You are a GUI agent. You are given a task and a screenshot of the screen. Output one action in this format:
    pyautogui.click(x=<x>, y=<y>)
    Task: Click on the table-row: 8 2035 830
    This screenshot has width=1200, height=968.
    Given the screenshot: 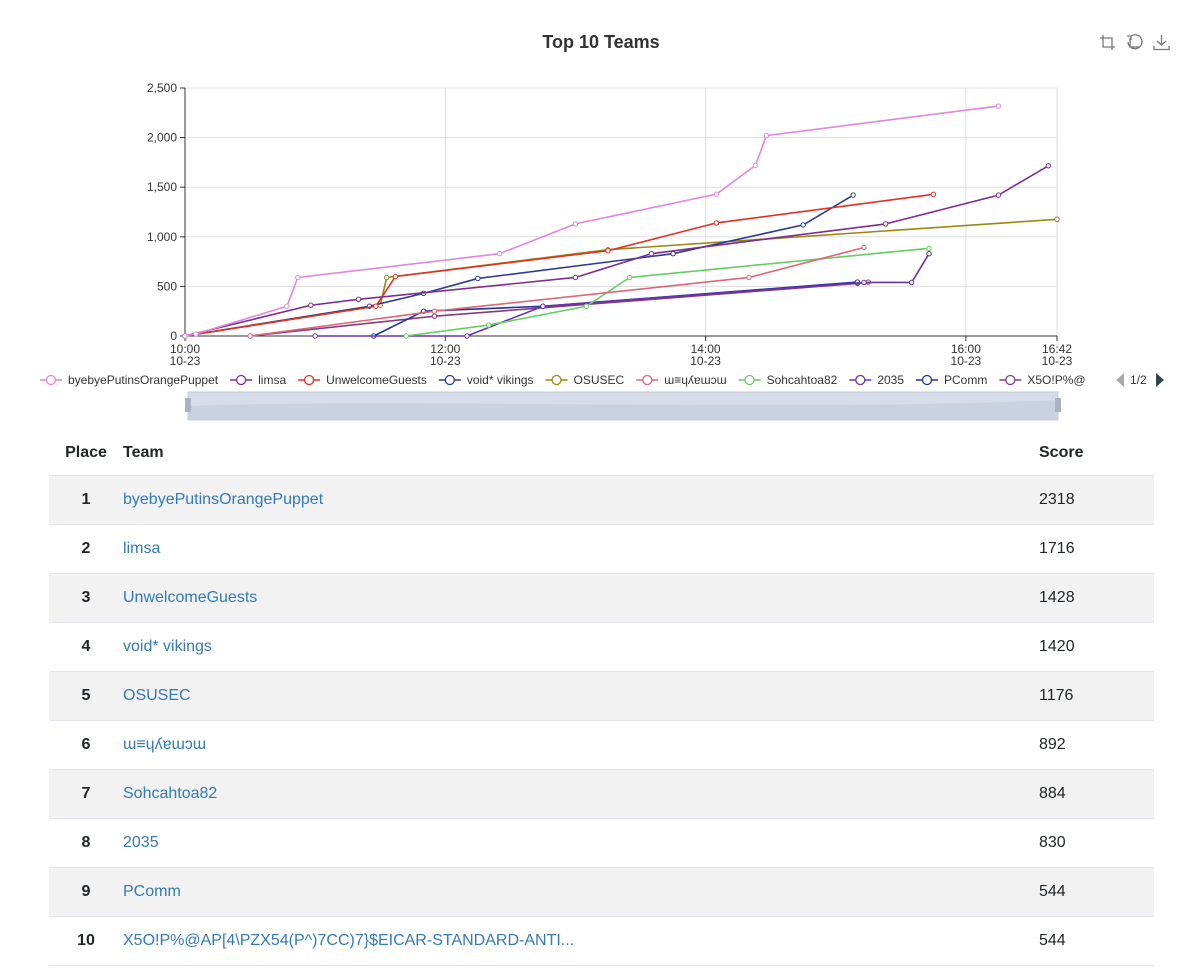 What is the action you would take?
    pyautogui.click(x=601, y=843)
    